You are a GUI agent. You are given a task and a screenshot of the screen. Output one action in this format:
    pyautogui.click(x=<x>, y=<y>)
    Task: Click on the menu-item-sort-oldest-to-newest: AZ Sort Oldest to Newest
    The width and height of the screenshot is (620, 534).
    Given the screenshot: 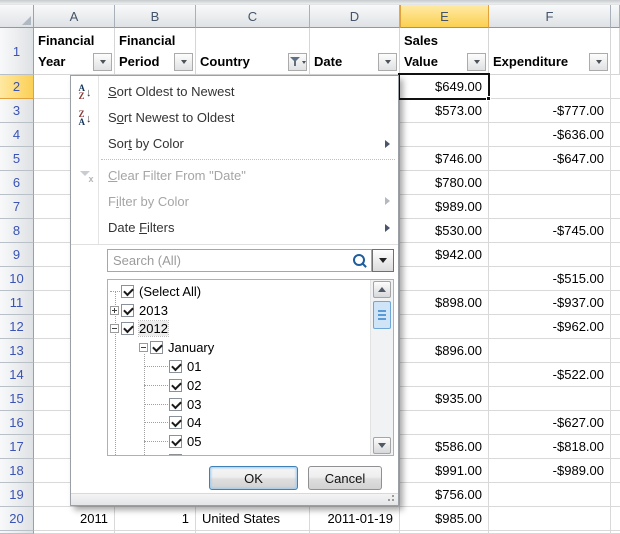 What is the action you would take?
    pyautogui.click(x=234, y=91)
    